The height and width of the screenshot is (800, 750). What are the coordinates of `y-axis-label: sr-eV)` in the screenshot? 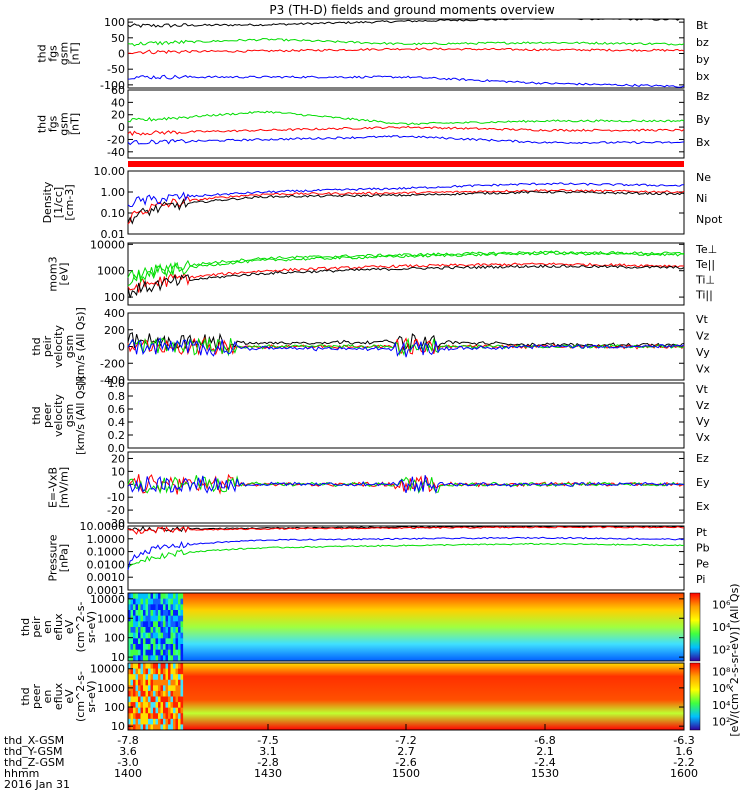 It's located at (91, 627).